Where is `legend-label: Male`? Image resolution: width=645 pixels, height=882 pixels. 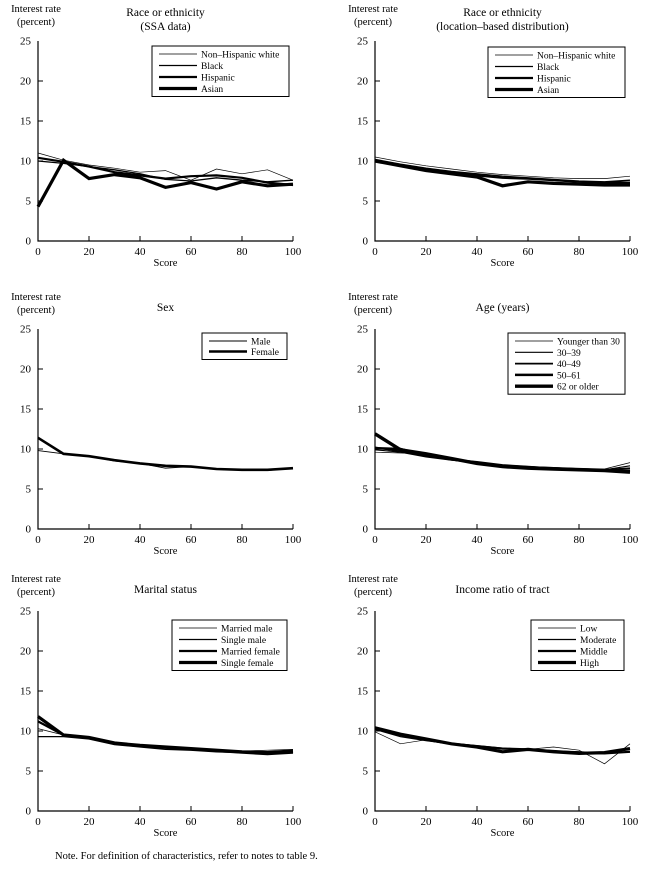 legend-label: Male is located at coordinates (261, 343).